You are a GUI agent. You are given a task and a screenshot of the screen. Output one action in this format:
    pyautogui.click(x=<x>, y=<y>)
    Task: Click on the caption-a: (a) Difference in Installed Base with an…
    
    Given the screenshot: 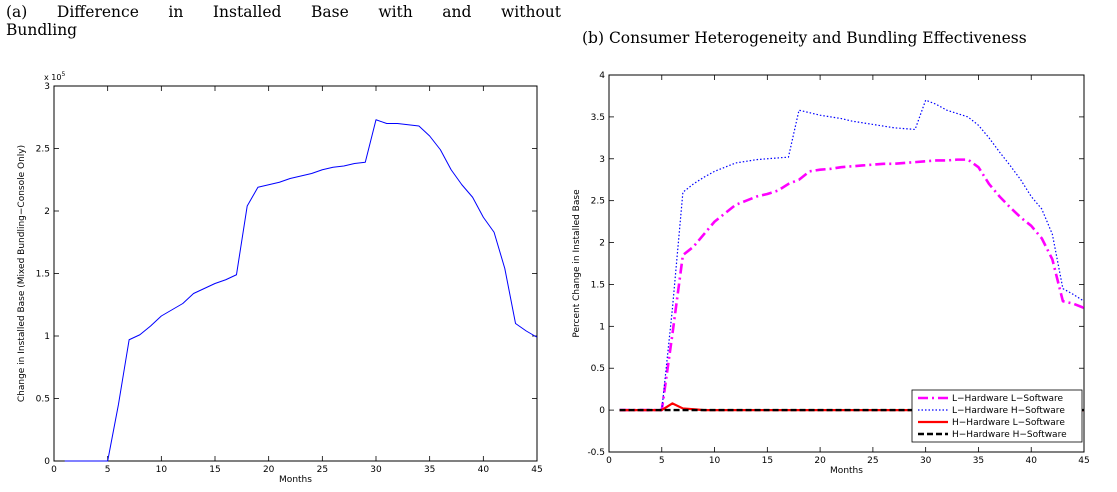 What is the action you would take?
    pyautogui.click(x=283, y=21)
    